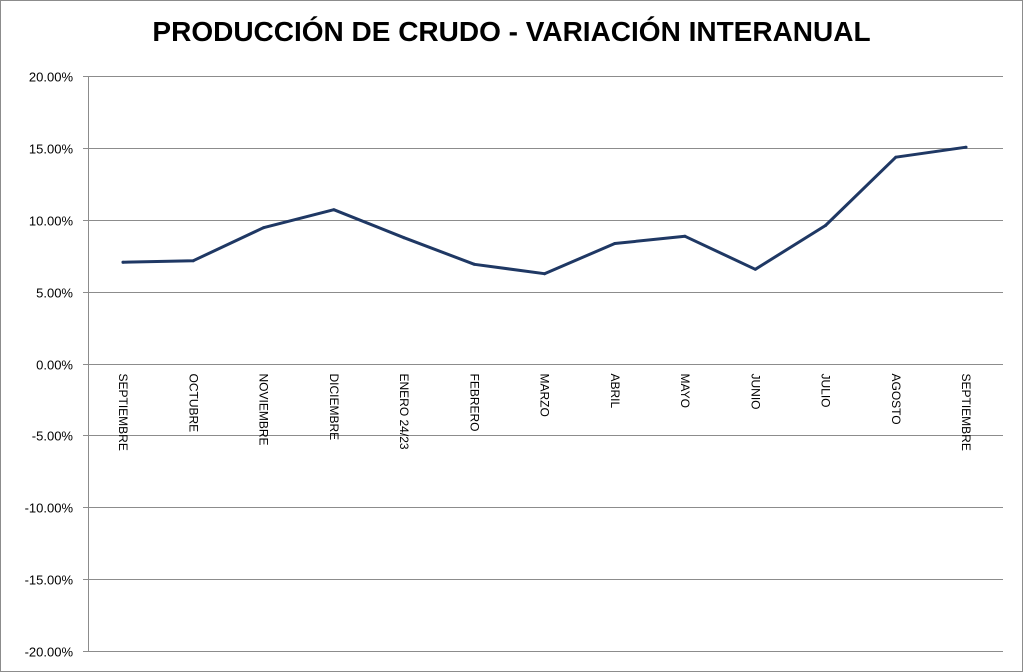 The image size is (1023, 672). What do you see at coordinates (545, 395) in the screenshot?
I see `x-category-label: MARZO` at bounding box center [545, 395].